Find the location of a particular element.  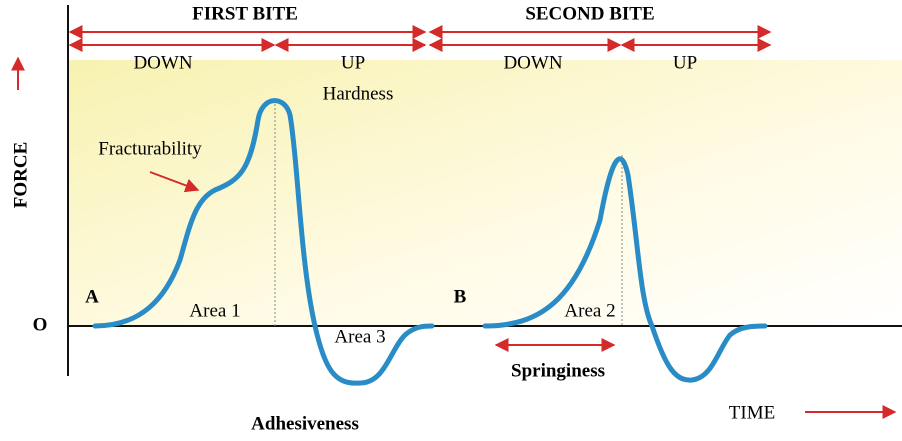

label: A is located at coordinates (92, 296).